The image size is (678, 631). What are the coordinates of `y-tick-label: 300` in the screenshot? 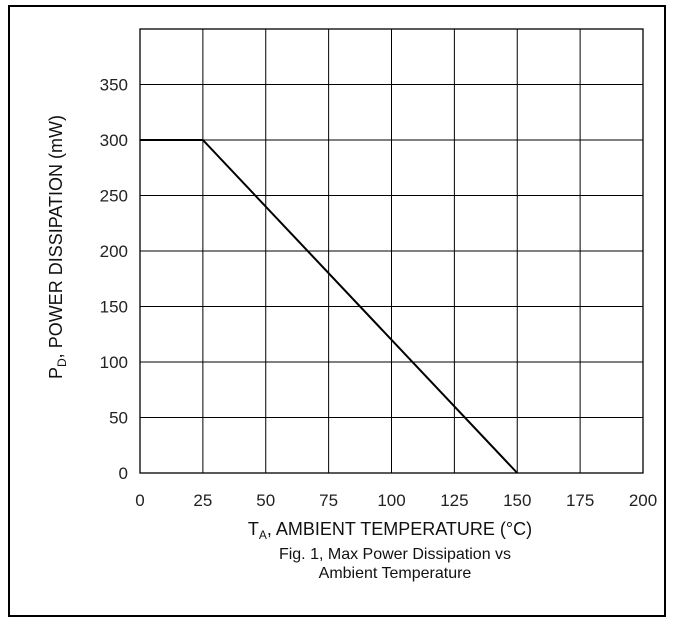 It's located at (114, 140).